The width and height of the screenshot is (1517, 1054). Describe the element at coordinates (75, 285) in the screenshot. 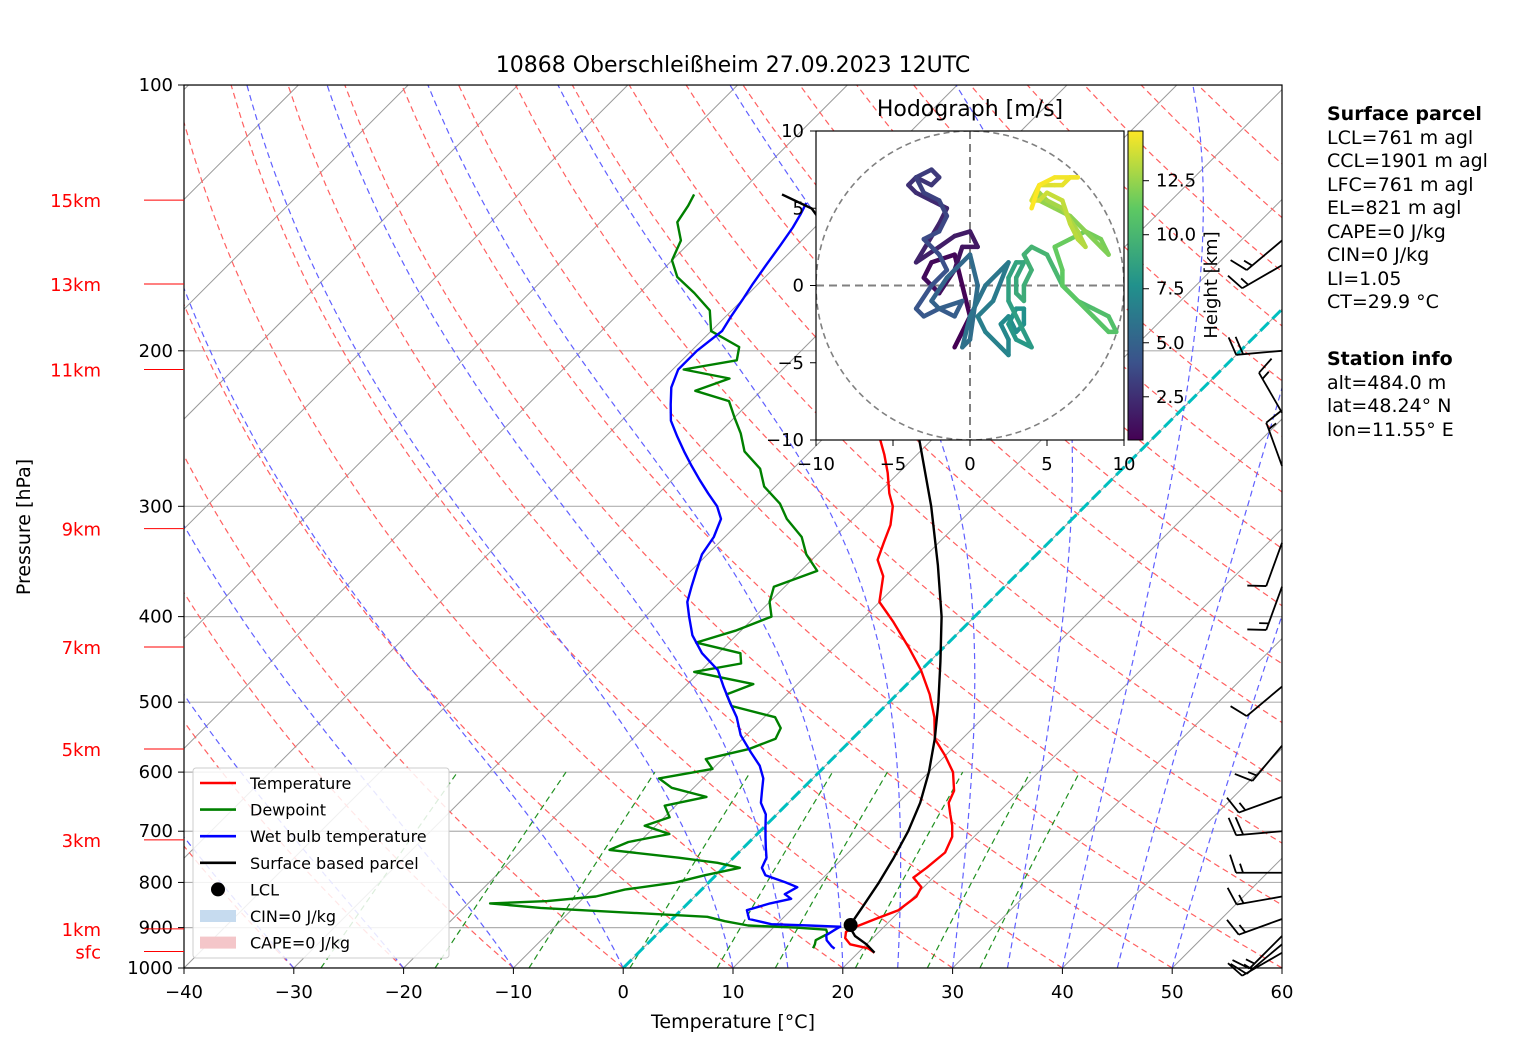

I see `height-label: 13km` at that location.